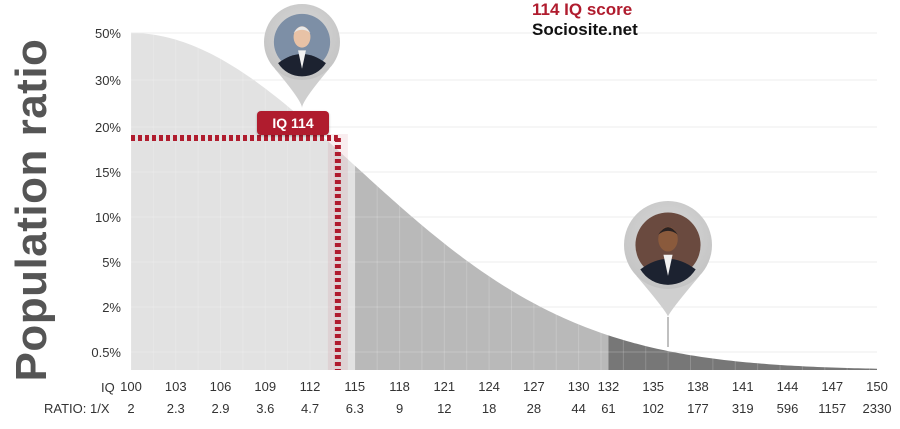  I want to click on ratio-tick-label: 44, so click(578, 408).